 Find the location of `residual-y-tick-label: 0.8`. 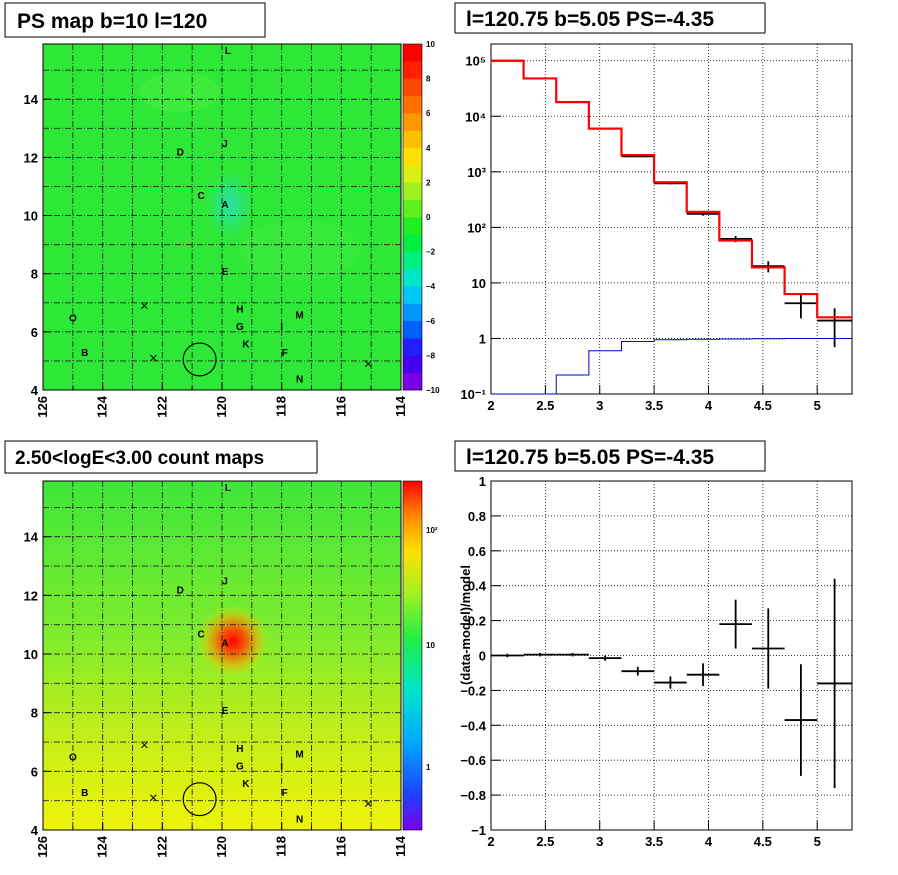

residual-y-tick-label: 0.8 is located at coordinates (477, 516).